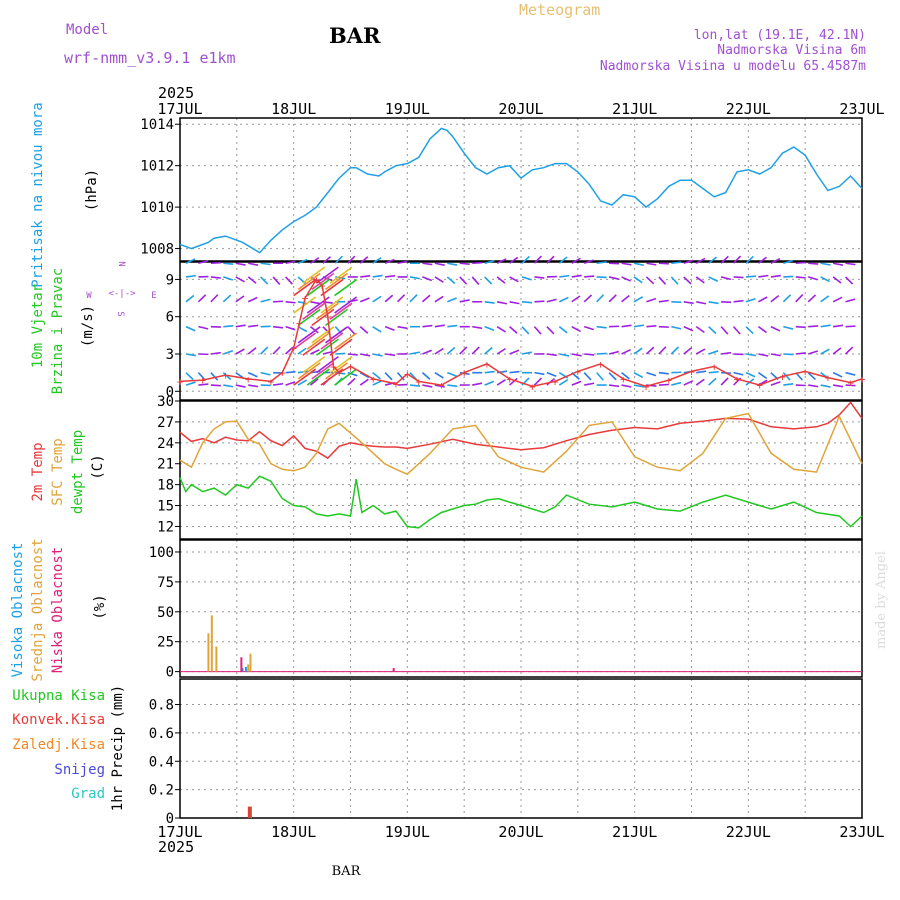  Describe the element at coordinates (791, 50) in the screenshot. I see `elevation-label: Nadmorska Visina 6m` at that location.